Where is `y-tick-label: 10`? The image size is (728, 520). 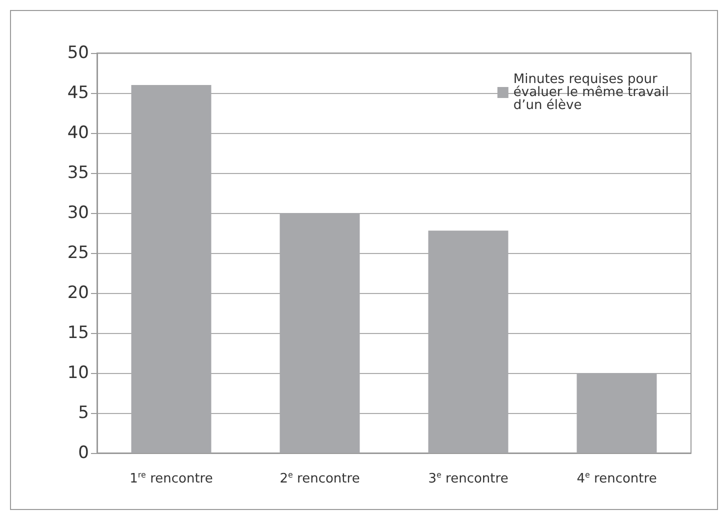
y-tick-label: 10 is located at coordinates (78, 373).